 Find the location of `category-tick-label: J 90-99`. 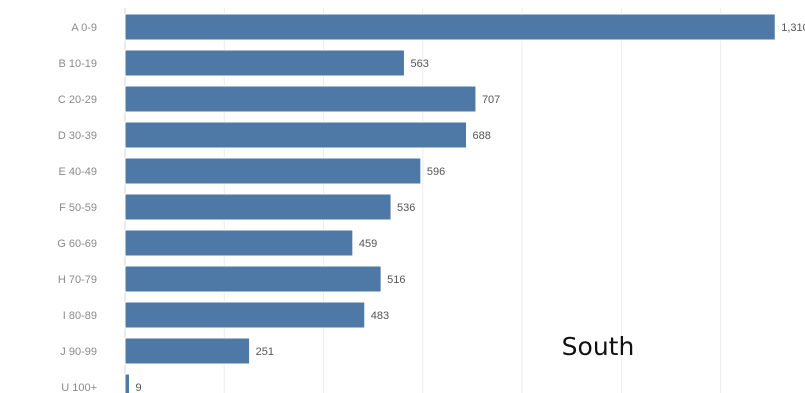

category-tick-label: J 90-99 is located at coordinates (78, 352).